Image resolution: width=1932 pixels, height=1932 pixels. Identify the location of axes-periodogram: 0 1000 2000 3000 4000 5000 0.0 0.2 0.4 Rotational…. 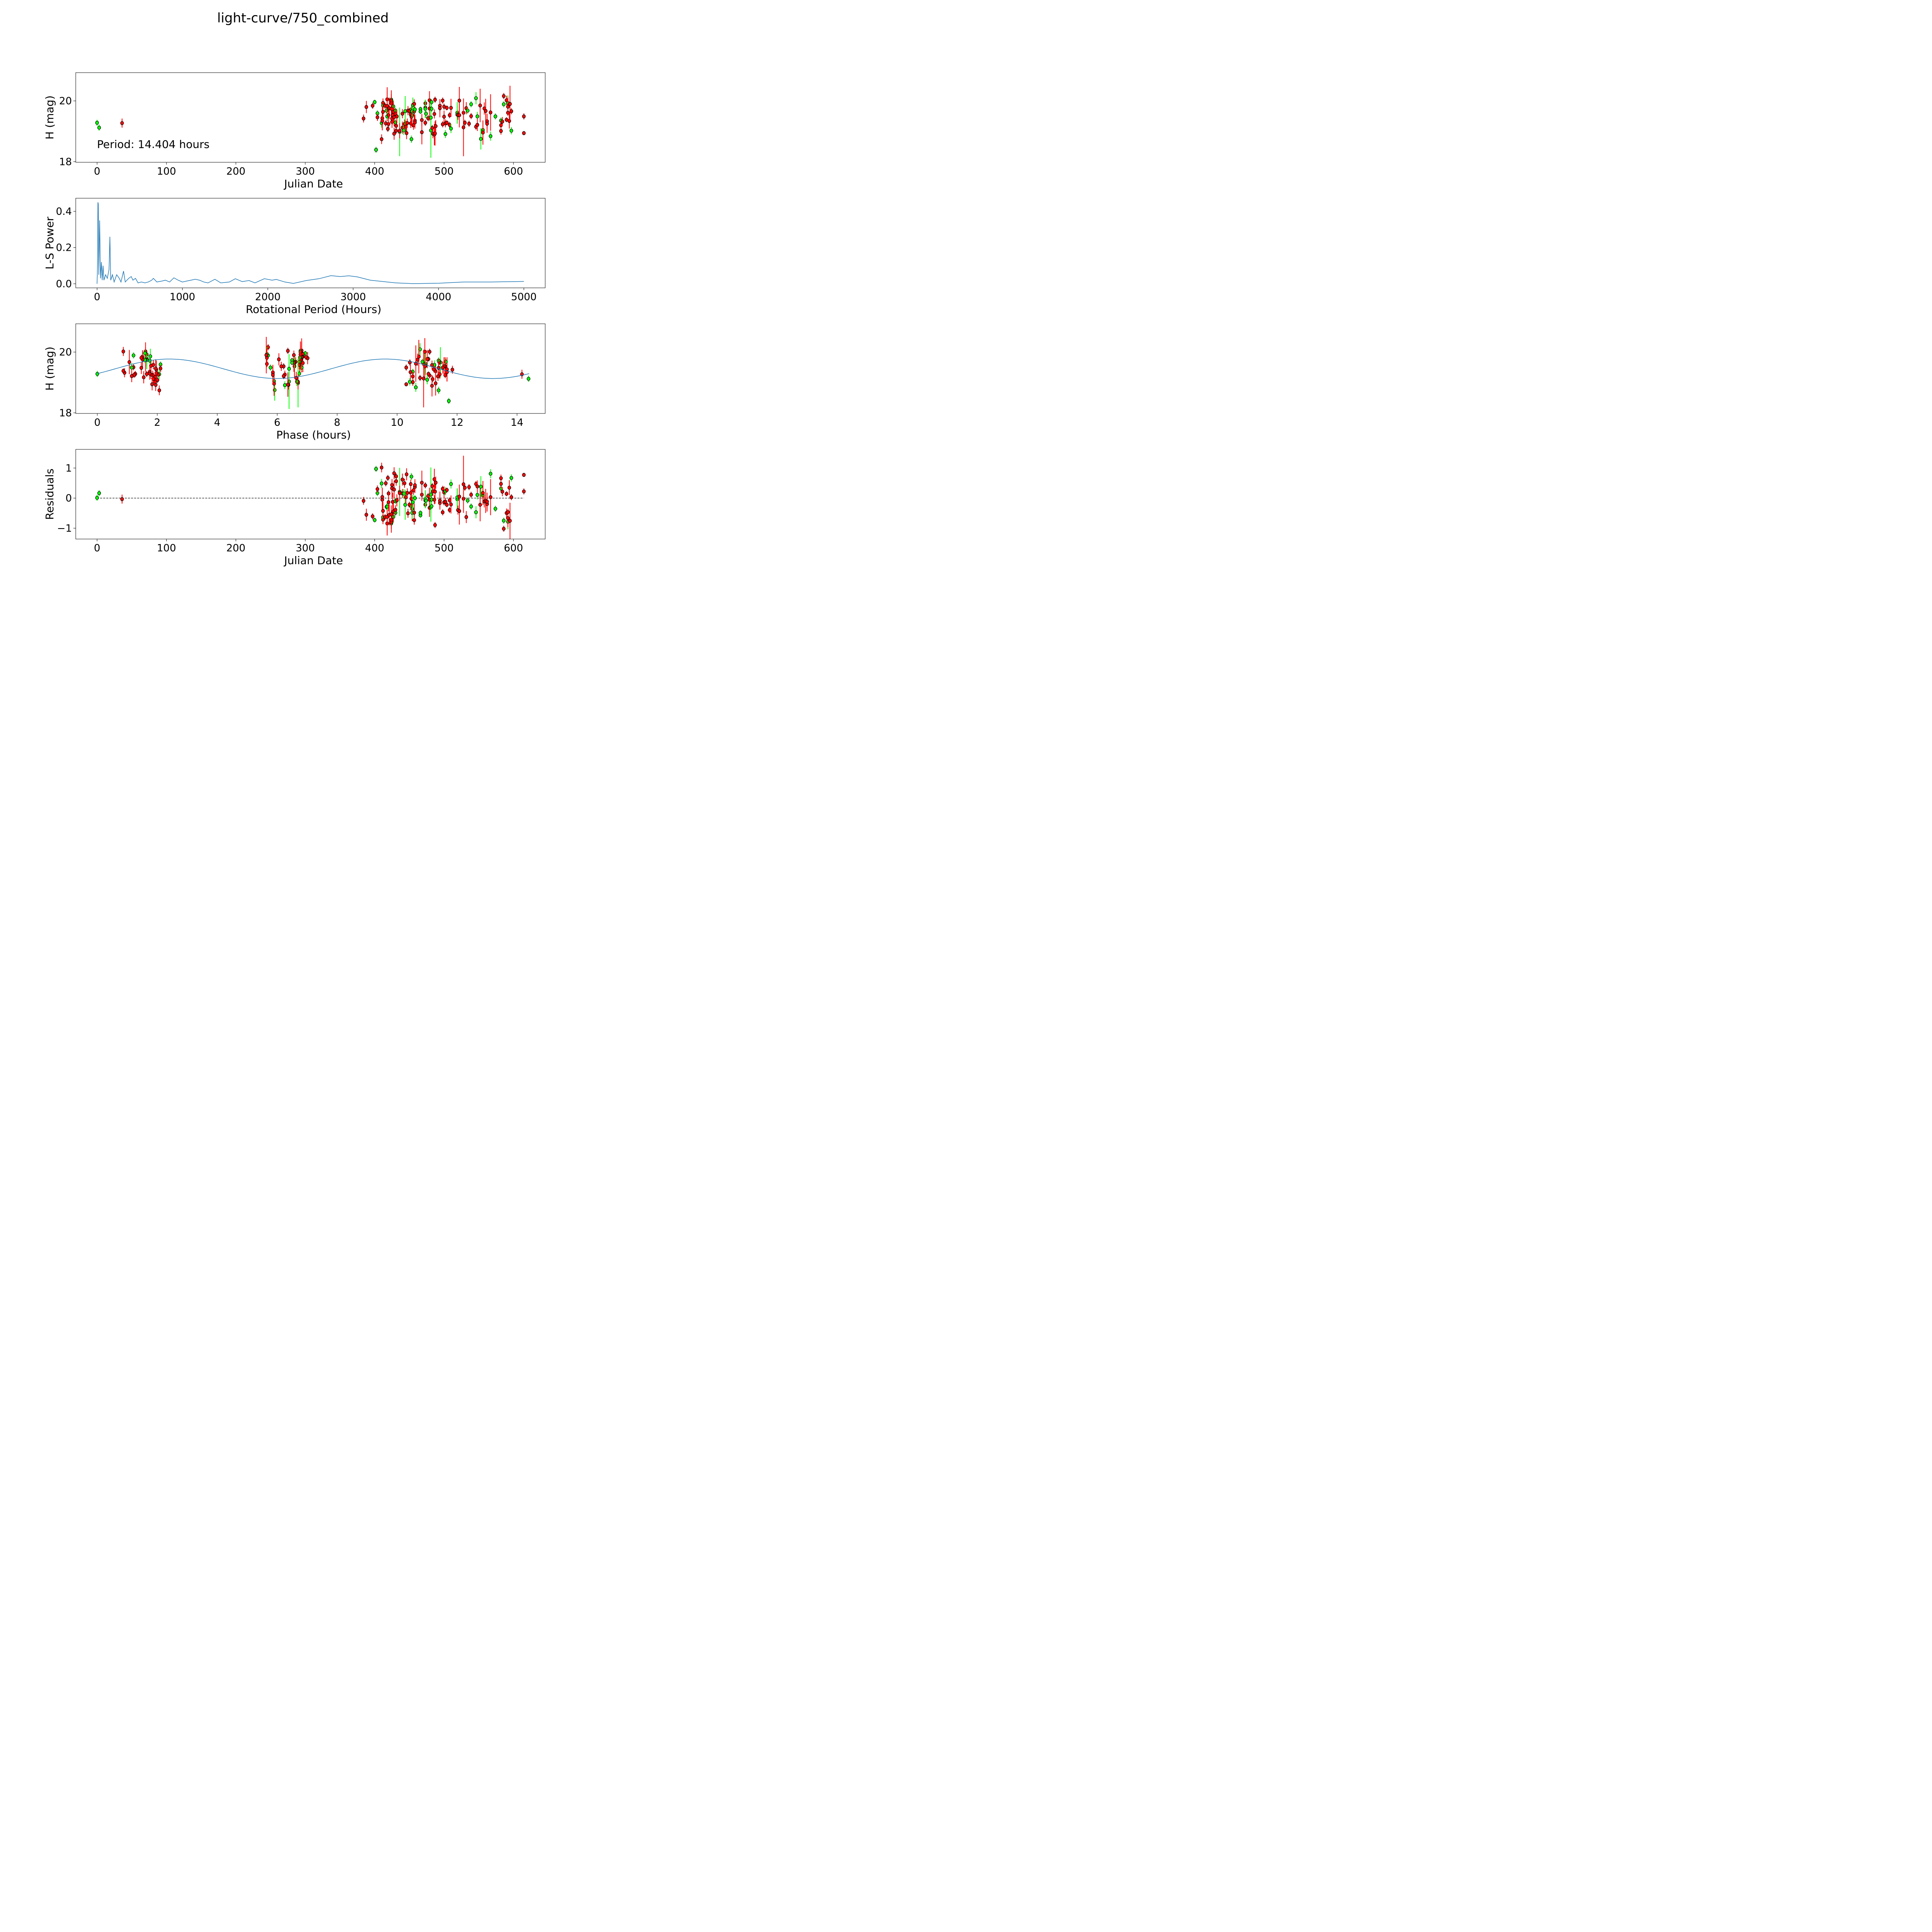
(294, 257).